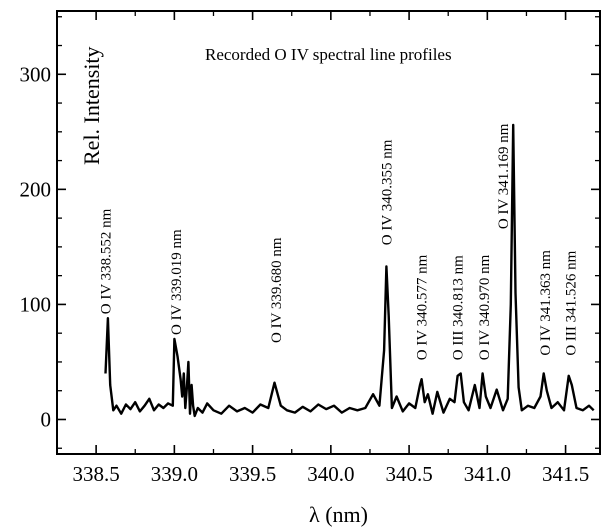 The image size is (610, 531). I want to click on chart-title: Recorded O IV spectral line profiles, so click(328, 54).